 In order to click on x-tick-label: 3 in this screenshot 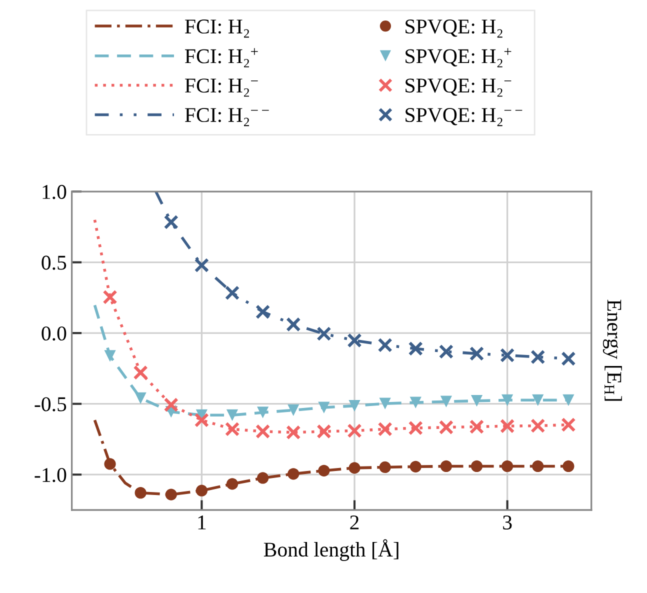, I will do `click(507, 523)`.